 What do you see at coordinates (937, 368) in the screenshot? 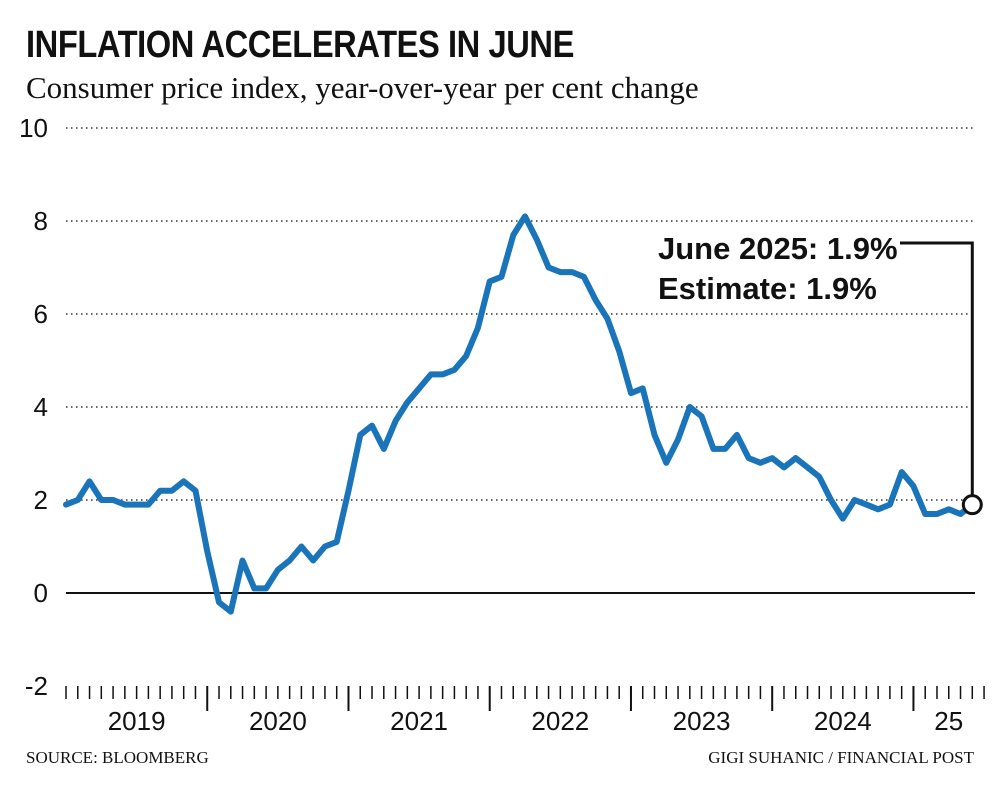
I see `annotation-leader-line` at bounding box center [937, 368].